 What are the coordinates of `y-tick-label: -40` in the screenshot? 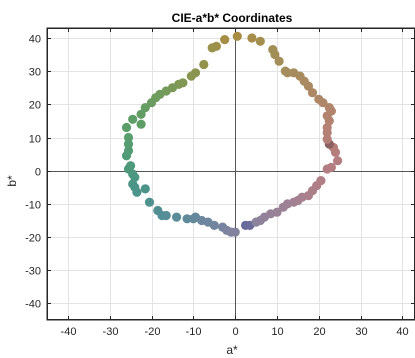 It's located at (33, 305).